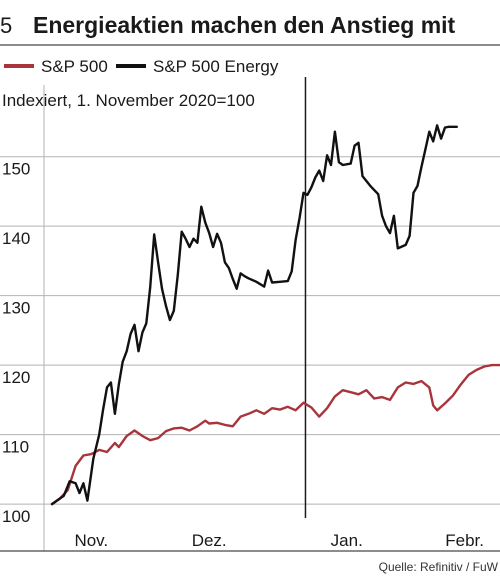  Describe the element at coordinates (128, 100) in the screenshot. I see `chart-subtitle: Indexiert, 1. November 2020=100` at that location.